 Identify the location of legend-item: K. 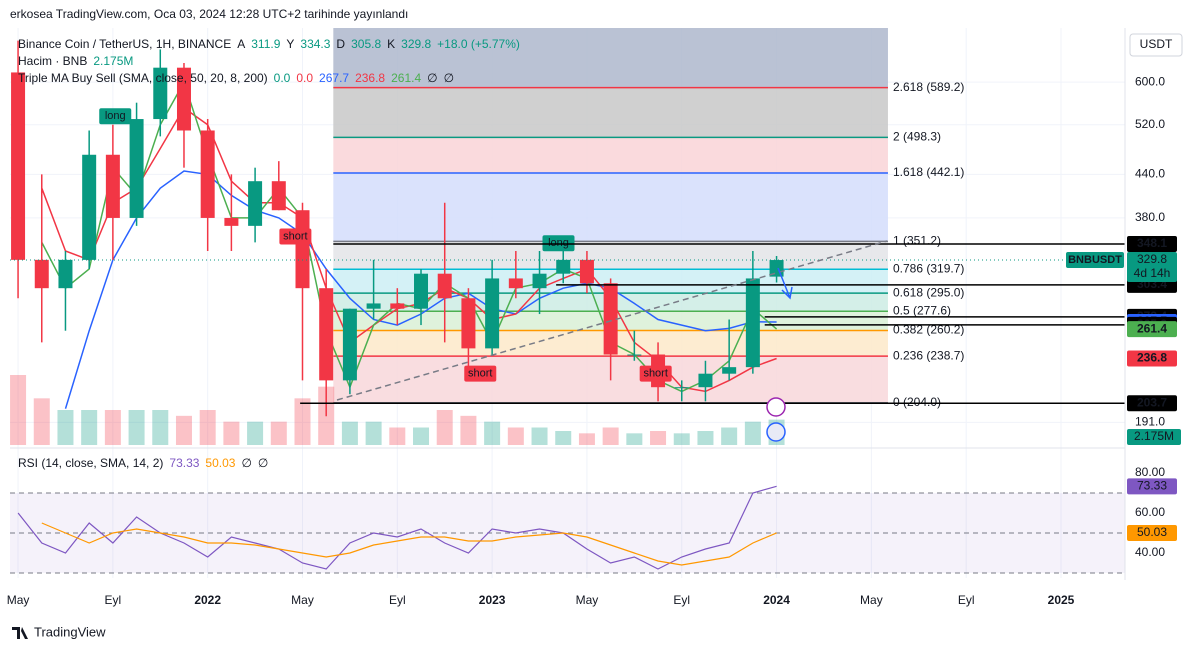
(391, 44).